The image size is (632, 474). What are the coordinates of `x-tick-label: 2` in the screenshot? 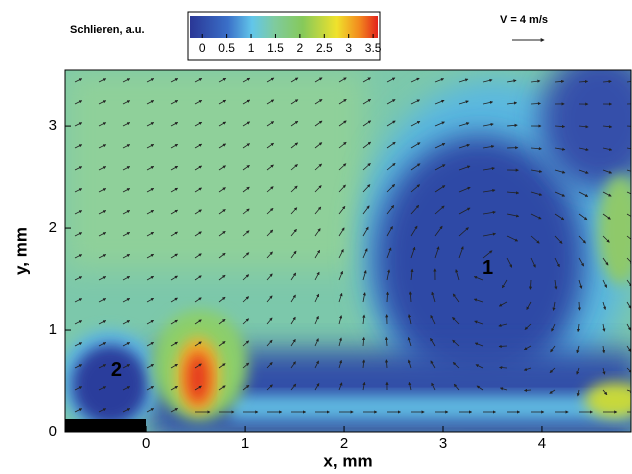 It's located at (344, 443).